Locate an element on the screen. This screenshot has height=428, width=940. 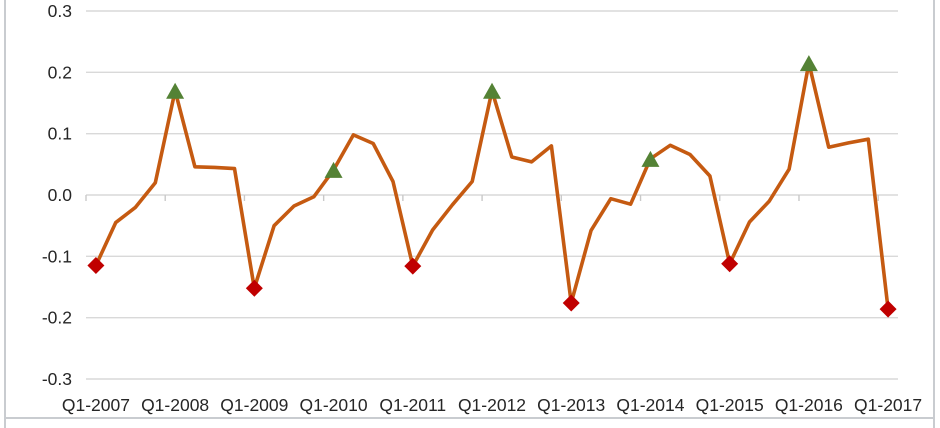
y-axis-label: -0.1 is located at coordinates (57, 256).